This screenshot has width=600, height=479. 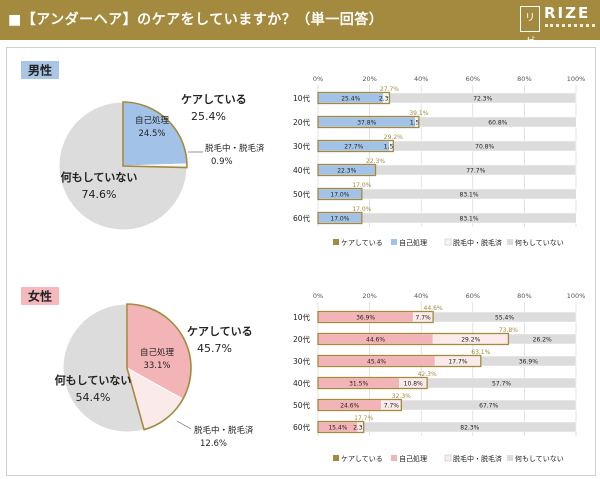 I want to click on bar-care-total-label: 27.7%, so click(x=389, y=89).